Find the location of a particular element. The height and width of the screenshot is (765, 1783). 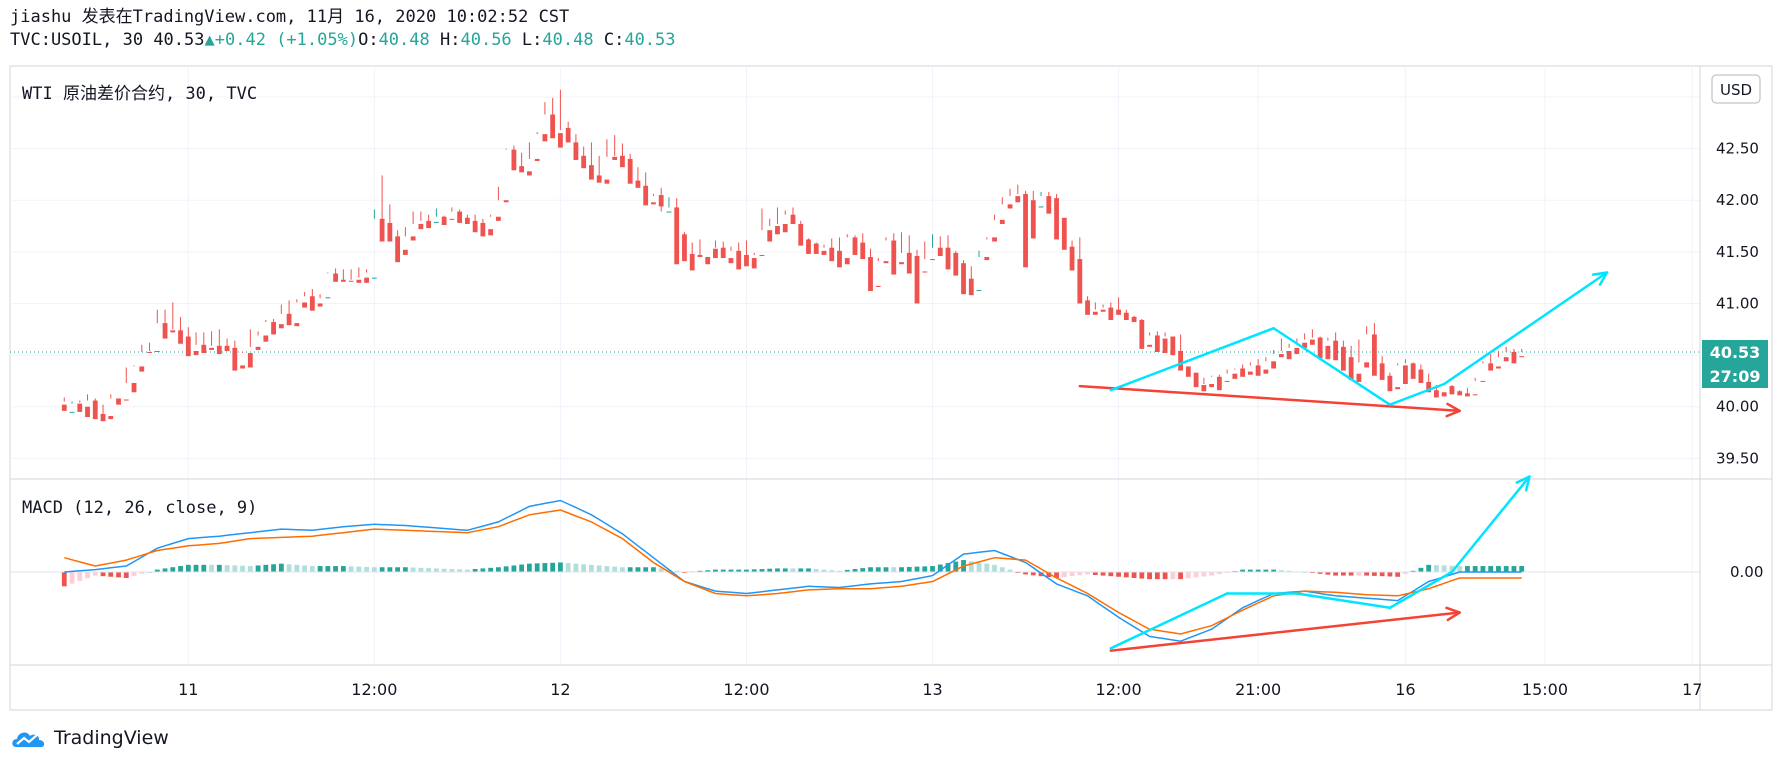

price-projection-arrow-head is located at coordinates (1600, 278).